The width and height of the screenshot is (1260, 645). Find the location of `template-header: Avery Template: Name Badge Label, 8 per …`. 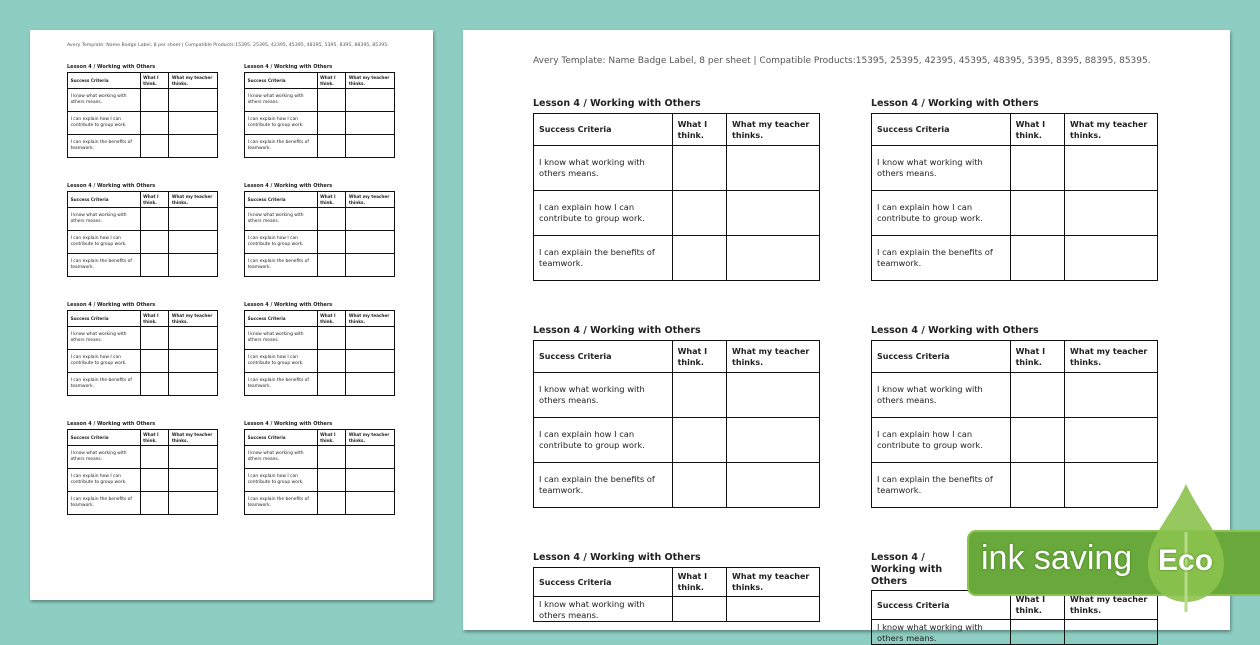

template-header: Avery Template: Name Badge Label, 8 per … is located at coordinates (842, 61).